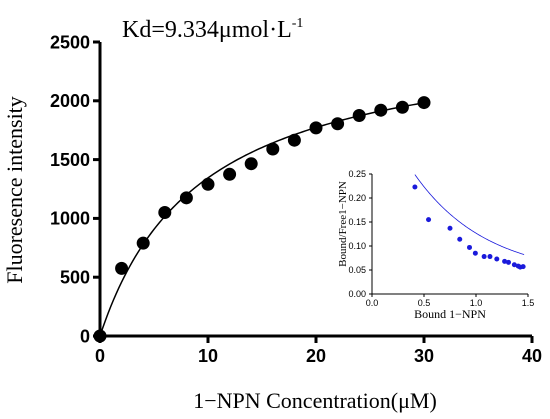 Image resolution: width=550 pixels, height=419 pixels. Describe the element at coordinates (450, 314) in the screenshot. I see `inset-x-axis-title: Bound 1−NPN` at that location.